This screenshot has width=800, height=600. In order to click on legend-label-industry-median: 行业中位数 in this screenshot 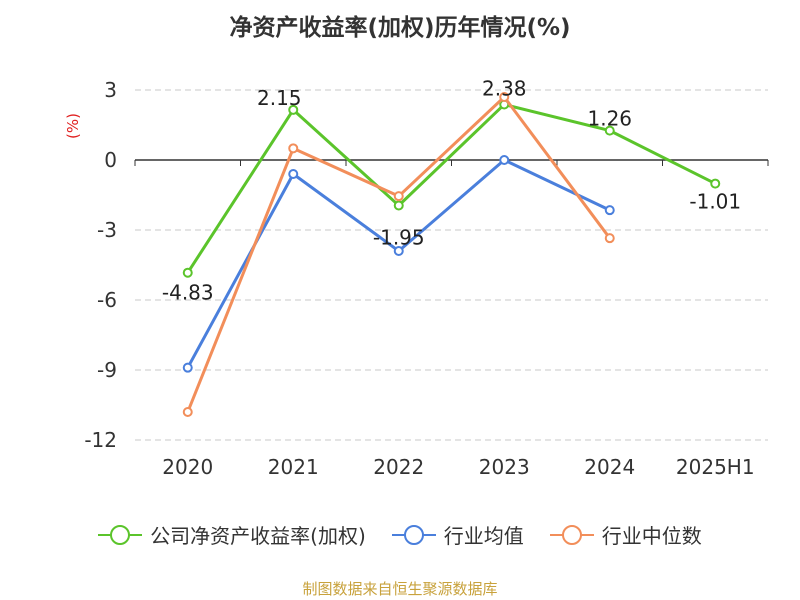, I will do `click(651, 536)`.